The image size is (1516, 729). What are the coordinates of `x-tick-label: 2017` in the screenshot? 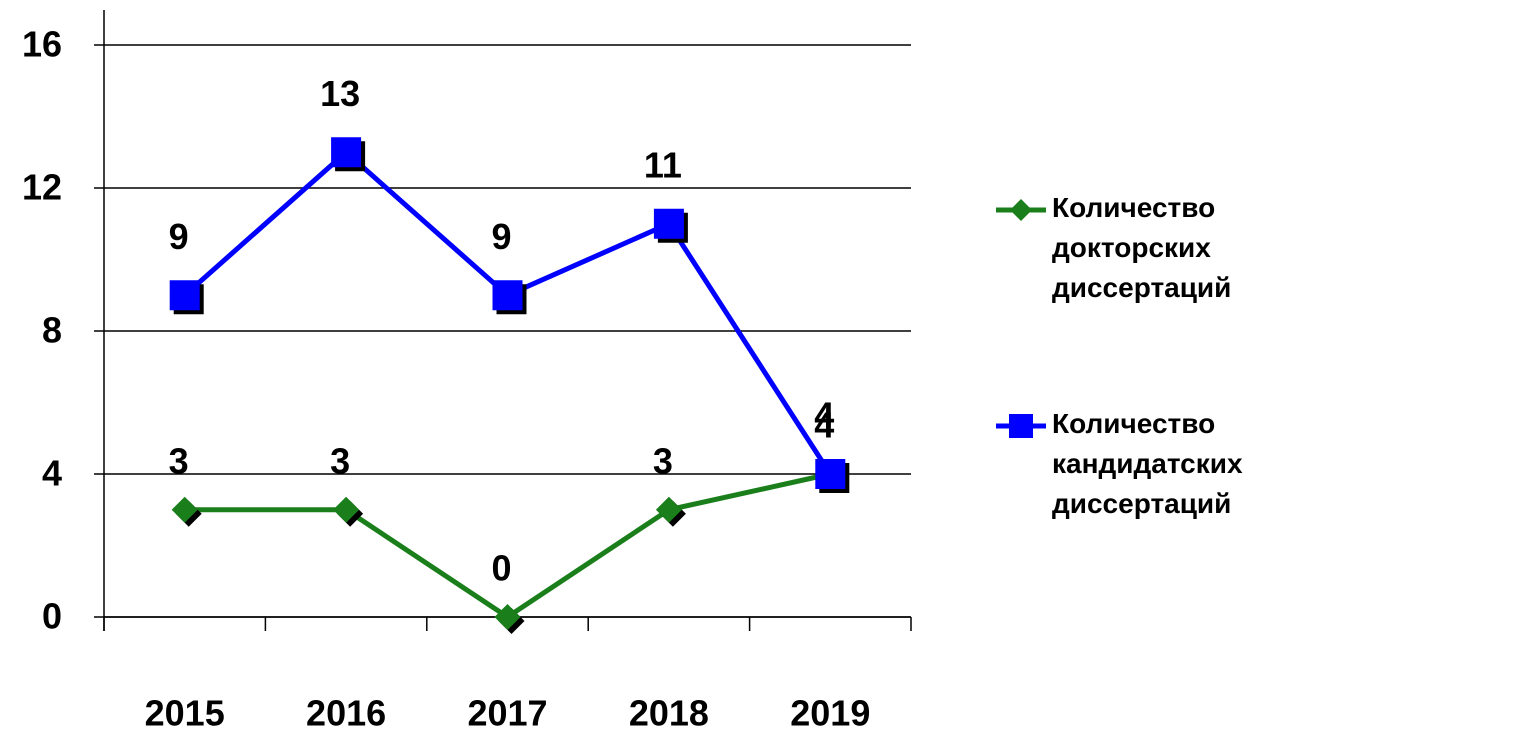 It's located at (507, 711).